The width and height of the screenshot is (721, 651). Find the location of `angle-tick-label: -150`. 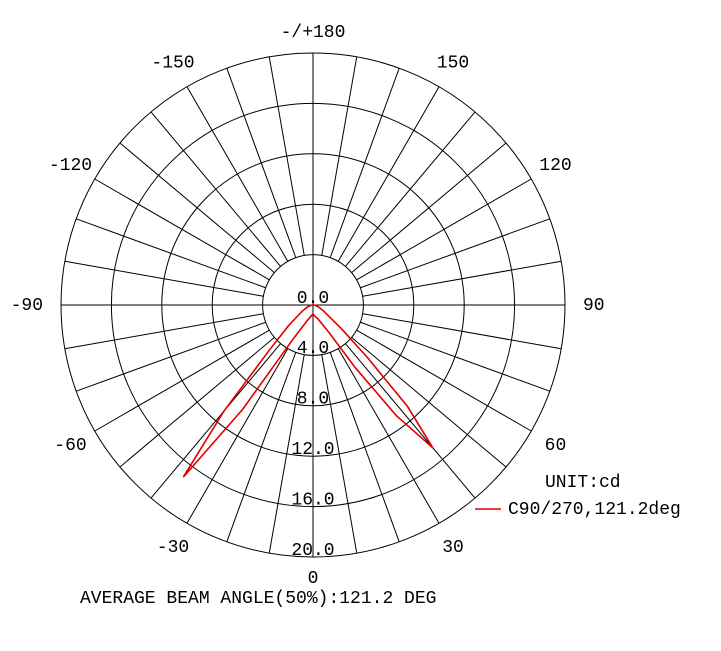

angle-tick-label: -150 is located at coordinates (172, 63).